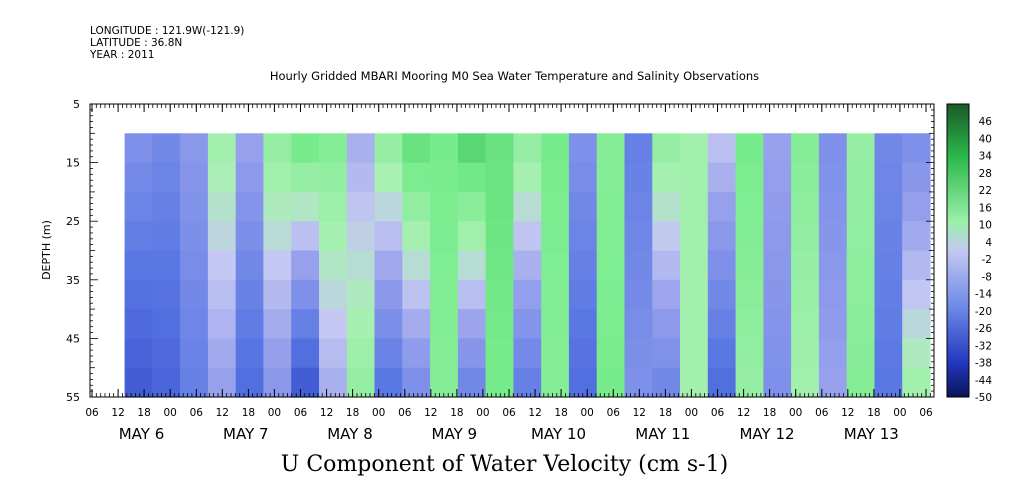 The width and height of the screenshot is (1009, 504). Describe the element at coordinates (136, 43) in the screenshot. I see `latitude-label: LATITUDE : 36.8N` at that location.